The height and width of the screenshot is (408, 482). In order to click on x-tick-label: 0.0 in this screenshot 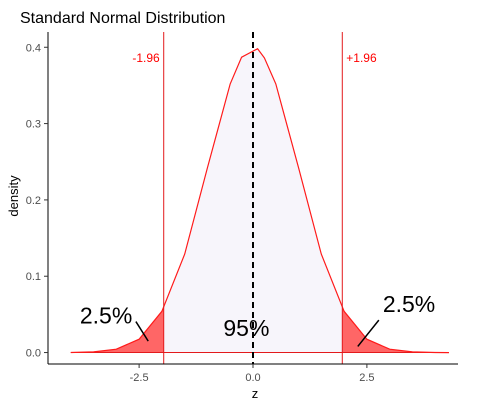, I will do `click(252, 378)`.